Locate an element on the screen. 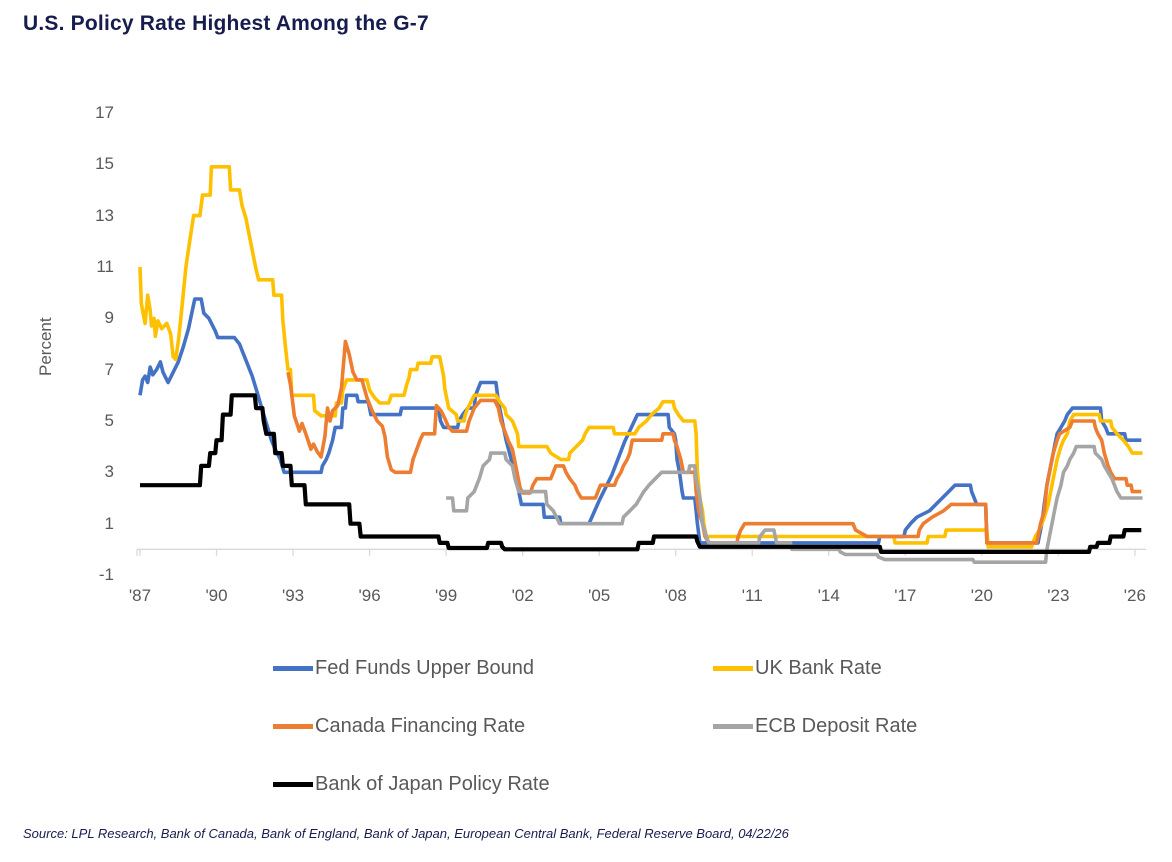  legend-label-uk-bank-rate: UK Bank Rate is located at coordinates (818, 667).